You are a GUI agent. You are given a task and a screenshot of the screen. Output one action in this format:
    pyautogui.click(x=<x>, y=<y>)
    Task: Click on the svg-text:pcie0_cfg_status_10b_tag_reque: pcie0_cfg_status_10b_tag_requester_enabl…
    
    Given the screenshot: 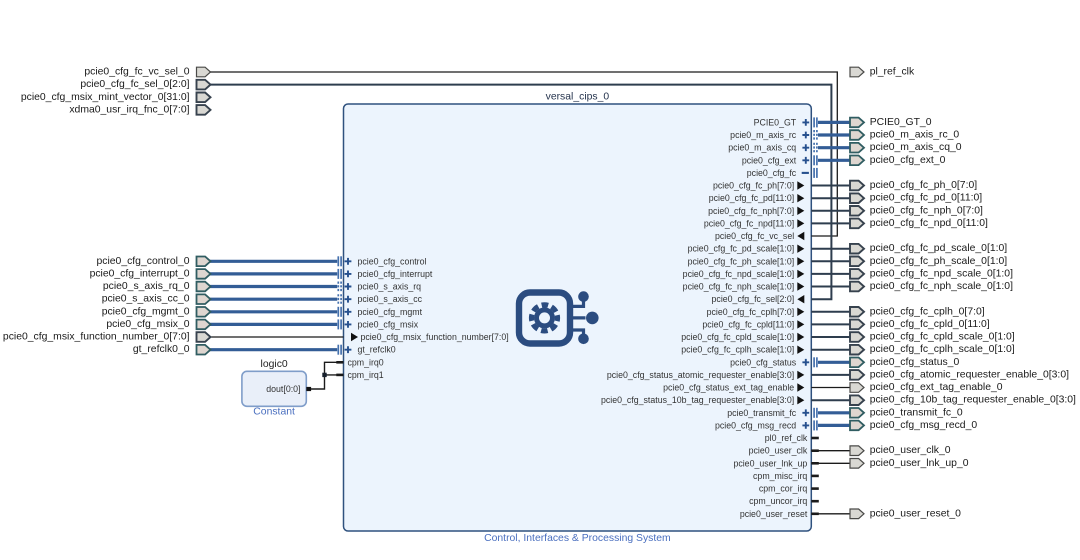 What is the action you would take?
    pyautogui.click(x=697, y=400)
    